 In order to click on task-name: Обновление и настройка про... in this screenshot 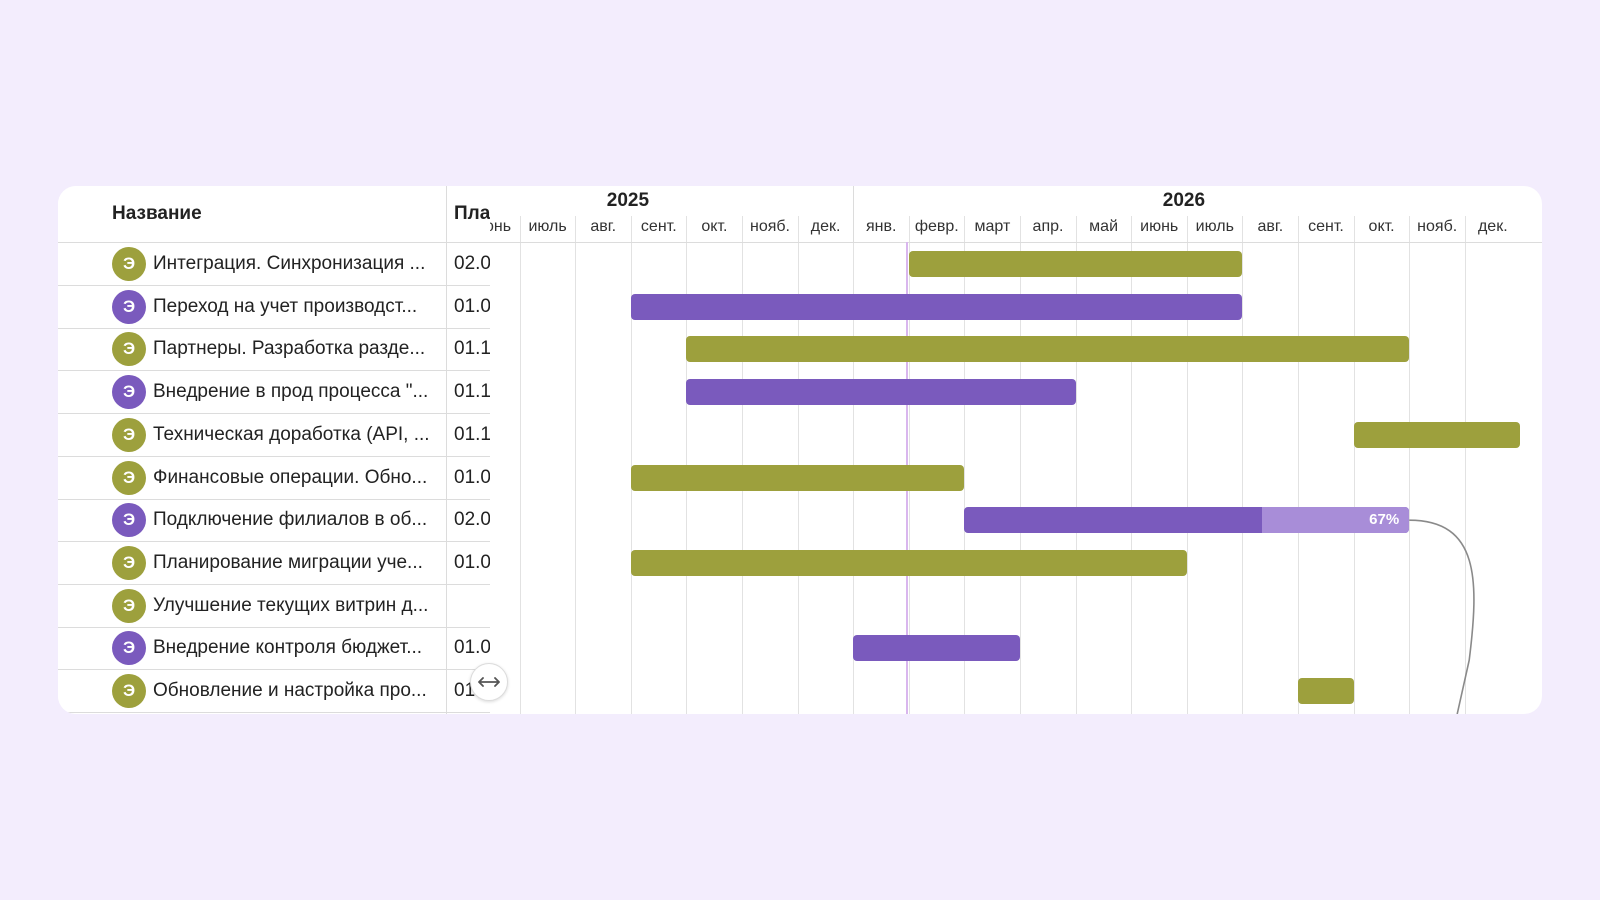, I will do `click(290, 690)`.